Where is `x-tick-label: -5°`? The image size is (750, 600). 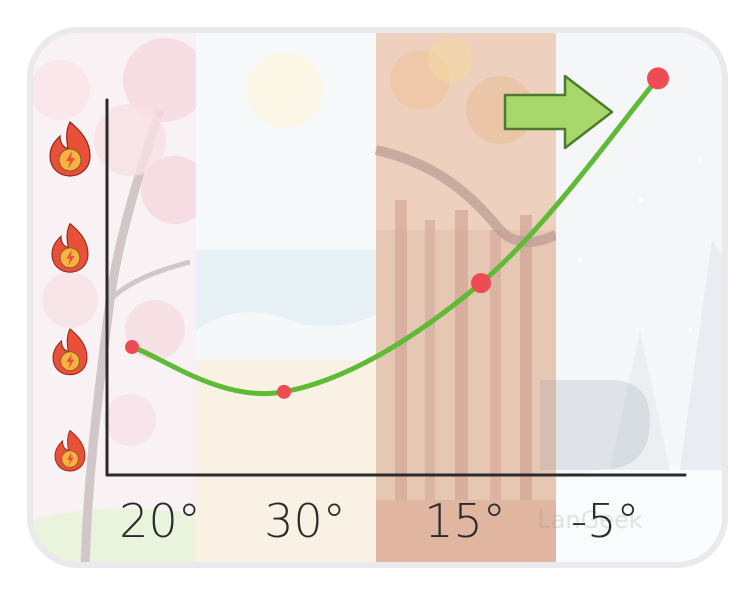 x-tick-label: -5° is located at coordinates (605, 521).